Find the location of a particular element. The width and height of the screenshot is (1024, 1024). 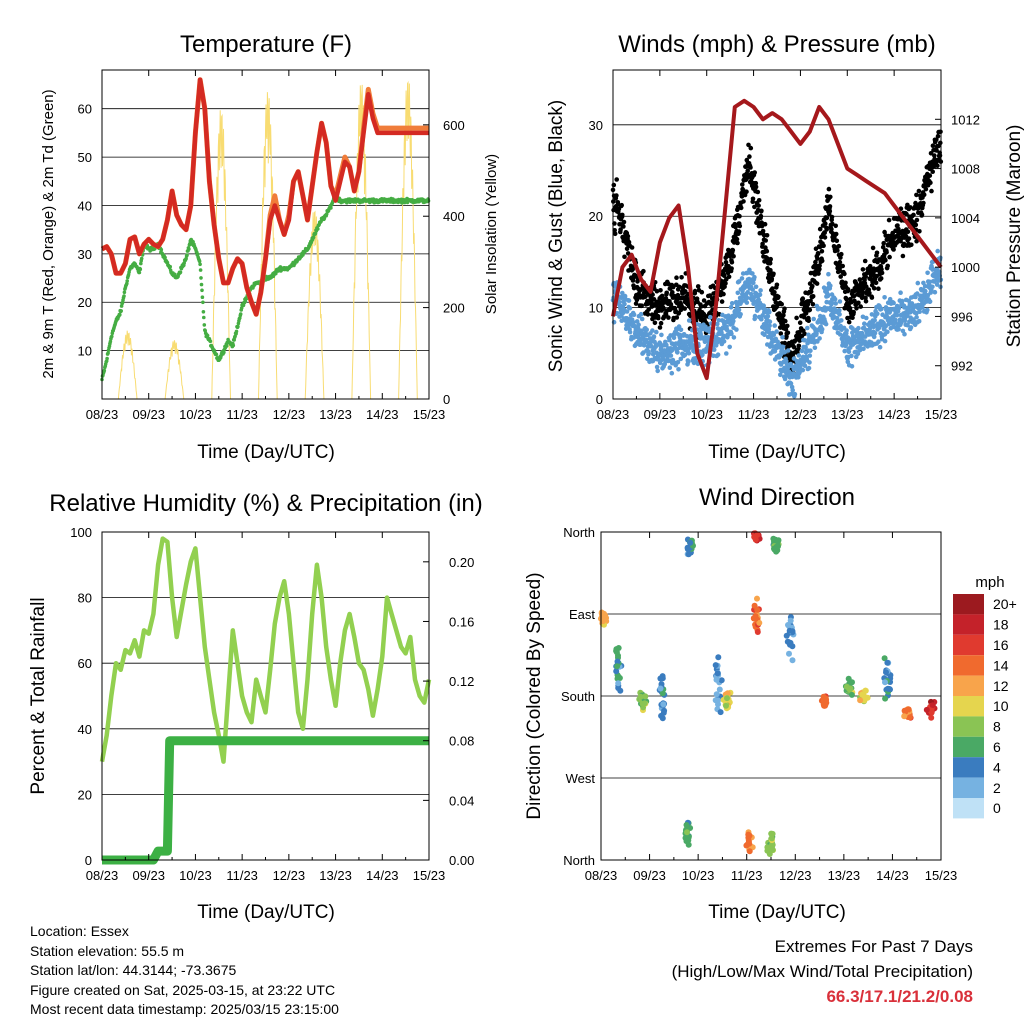

temperature-plot-area is located at coordinates (265, 238).